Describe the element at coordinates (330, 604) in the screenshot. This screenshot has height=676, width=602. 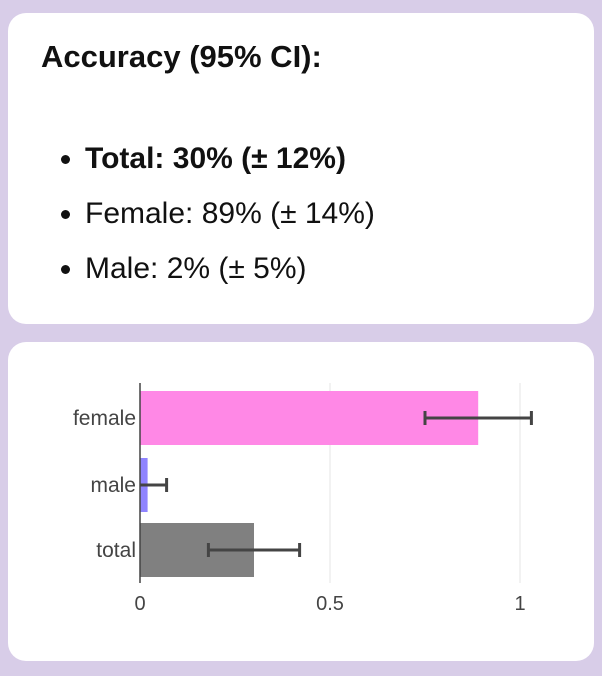
I see `x-tick-label: 0.5` at that location.